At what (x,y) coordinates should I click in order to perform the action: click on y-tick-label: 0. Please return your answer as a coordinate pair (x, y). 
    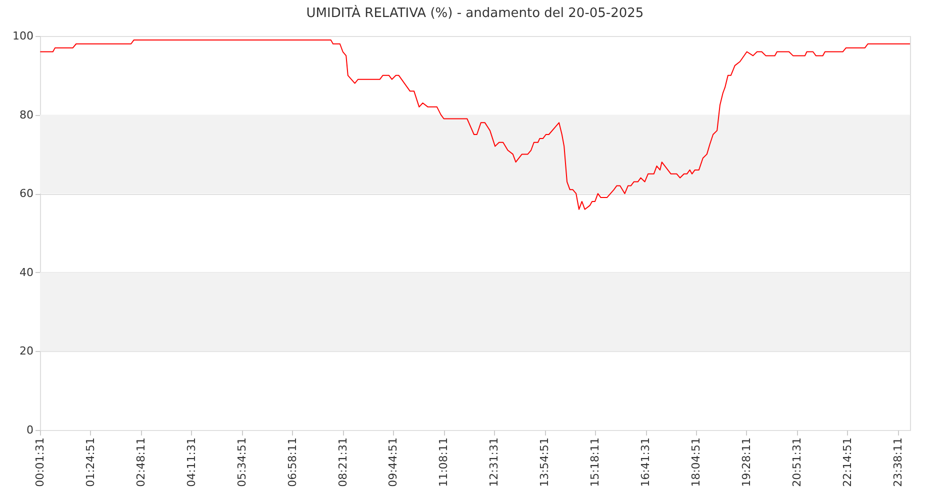
    Looking at the image, I should click on (30, 430).